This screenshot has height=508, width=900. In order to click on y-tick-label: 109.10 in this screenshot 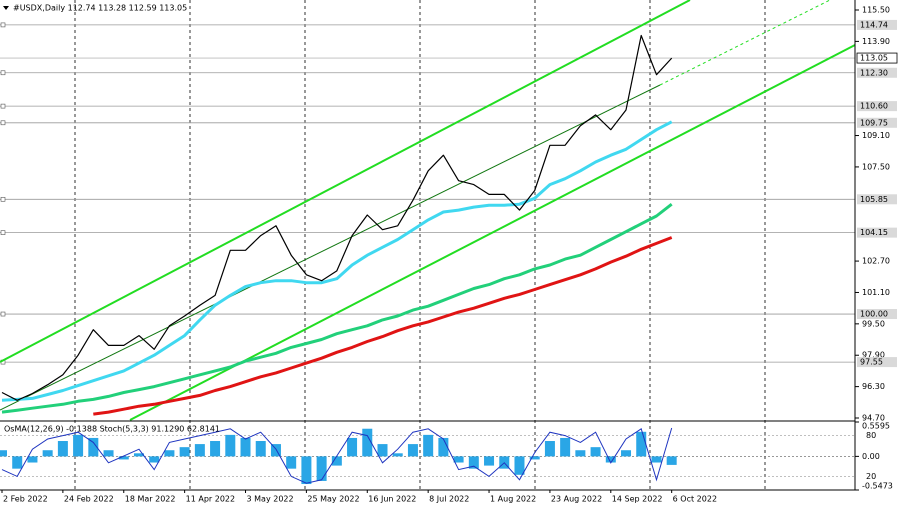, I will do `click(876, 135)`.